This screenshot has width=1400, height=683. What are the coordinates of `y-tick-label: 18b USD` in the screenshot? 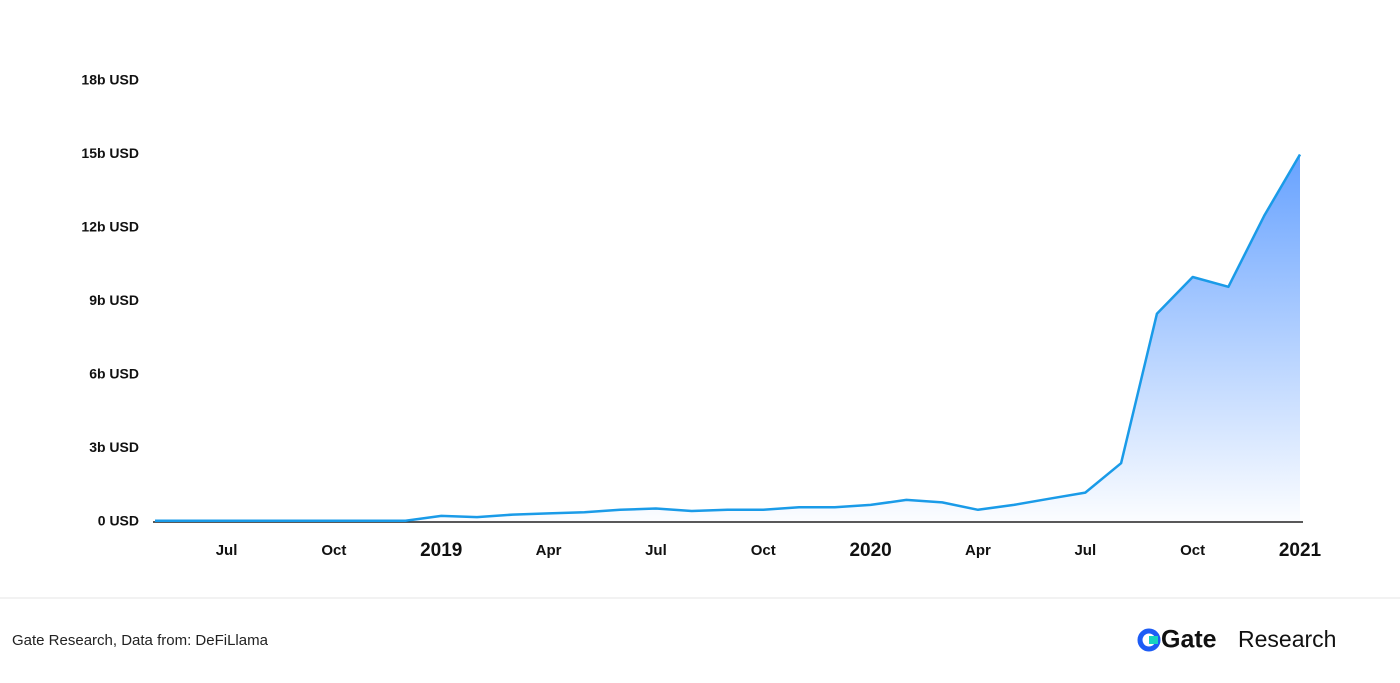 It's located at (110, 80).